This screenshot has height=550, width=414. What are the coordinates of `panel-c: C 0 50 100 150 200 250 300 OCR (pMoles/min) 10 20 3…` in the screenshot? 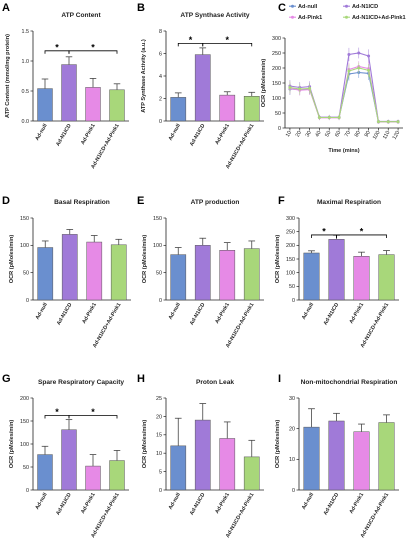 It's located at (333, 78).